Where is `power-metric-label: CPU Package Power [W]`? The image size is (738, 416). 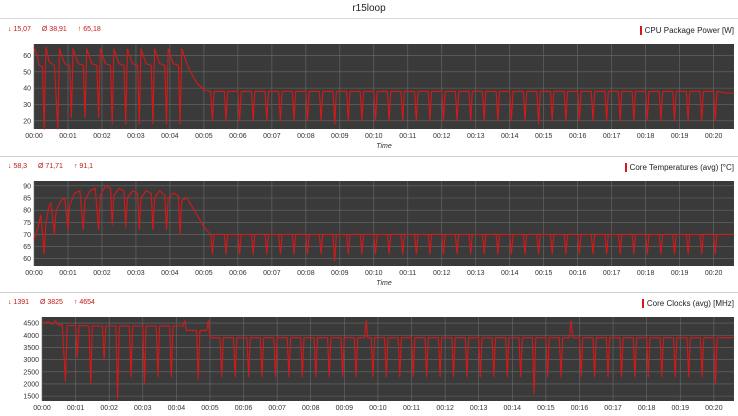 power-metric-label: CPU Package Power [W] is located at coordinates (686, 30).